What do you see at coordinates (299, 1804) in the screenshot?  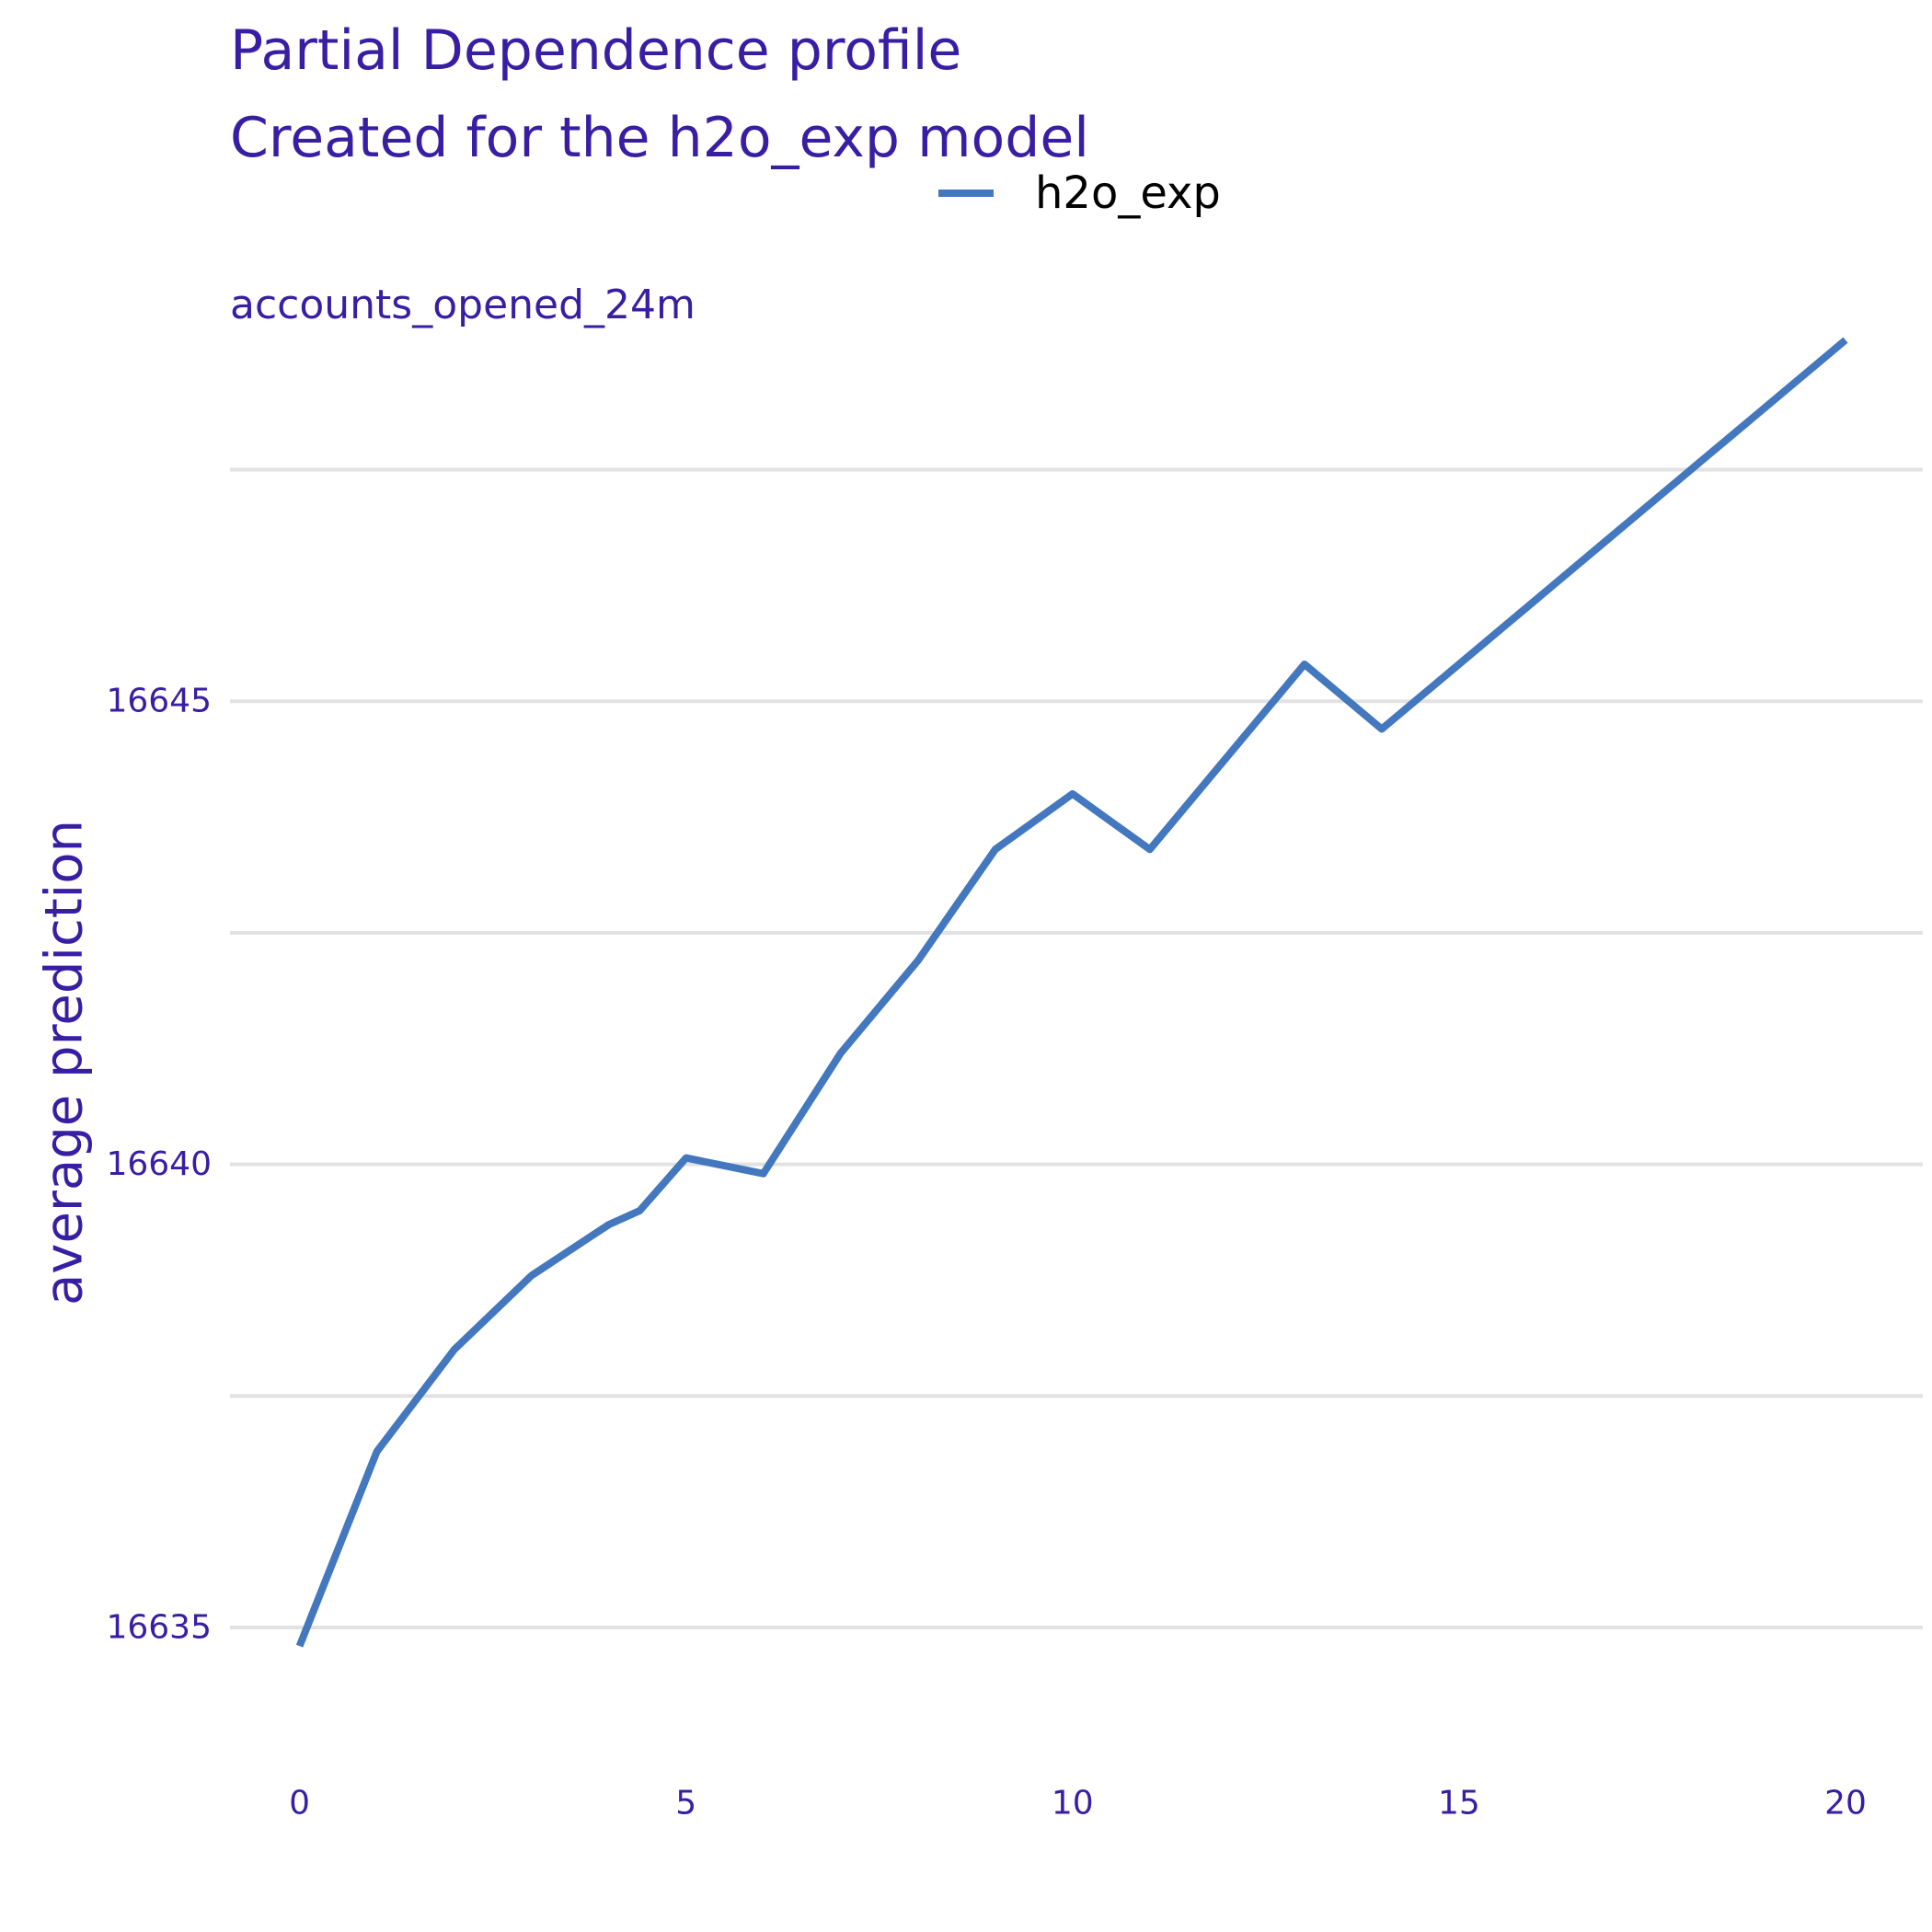 I see `x-tick-label: 0` at bounding box center [299, 1804].